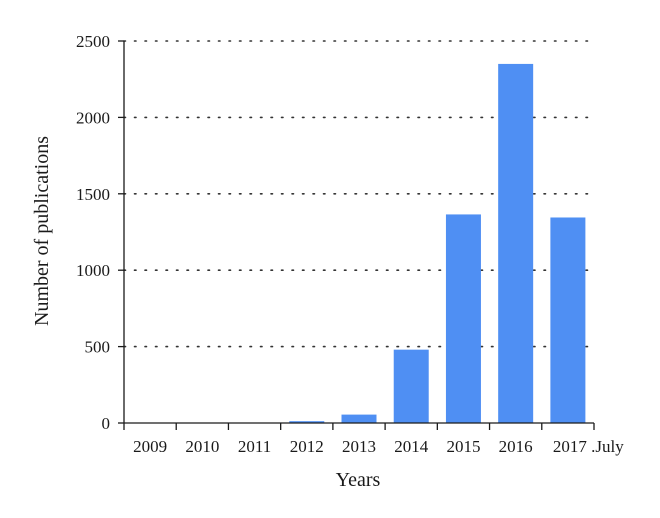 This screenshot has height=518, width=660. What do you see at coordinates (93, 270) in the screenshot?
I see `y-tick-label-1000: 1000` at bounding box center [93, 270].